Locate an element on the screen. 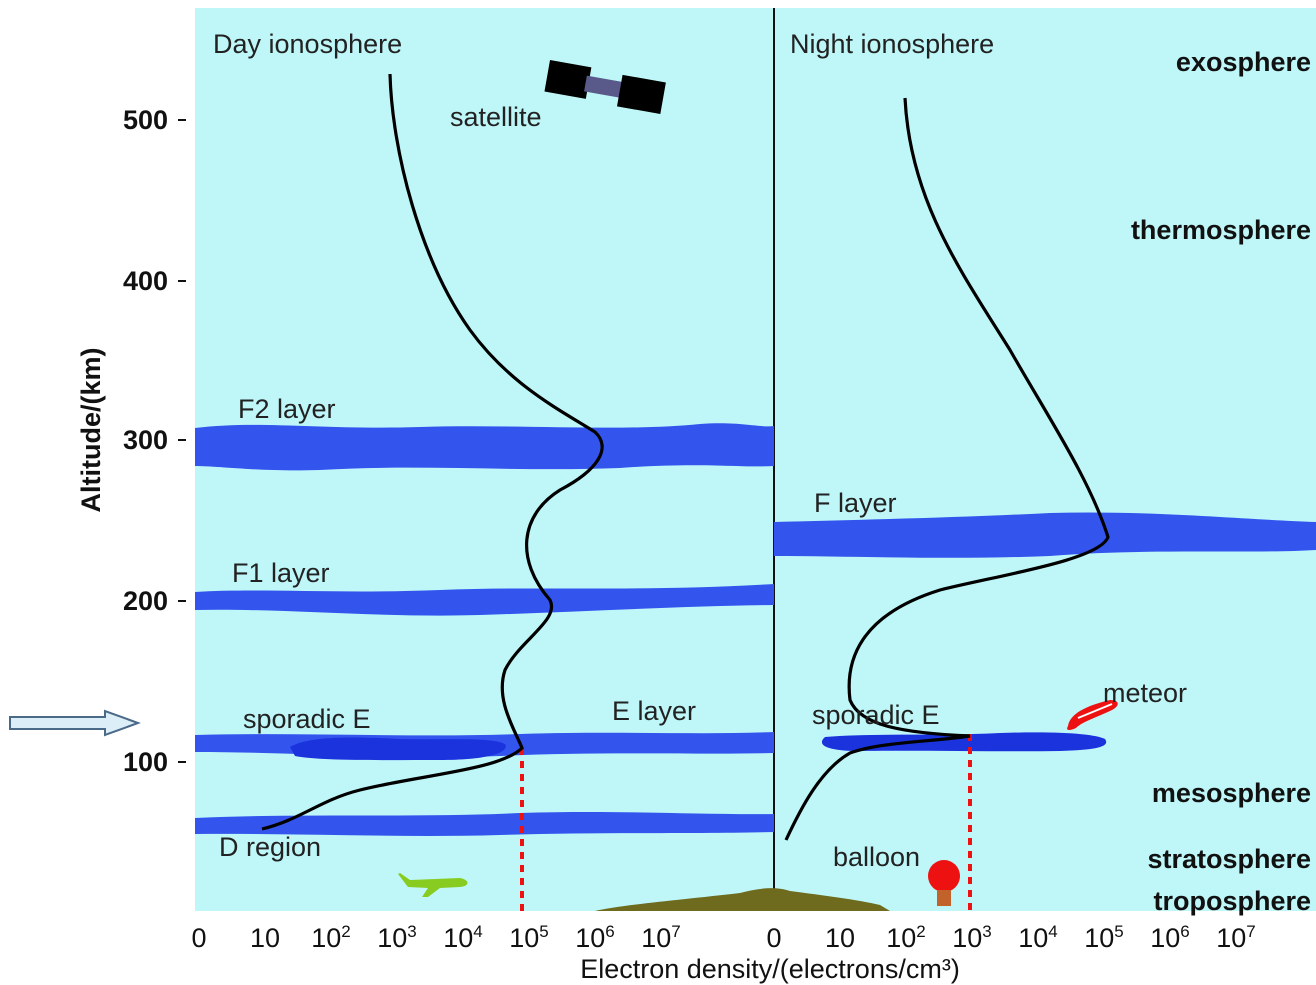 The width and height of the screenshot is (1316, 985). y-axis-label: Altitude/(km) is located at coordinates (91, 430).